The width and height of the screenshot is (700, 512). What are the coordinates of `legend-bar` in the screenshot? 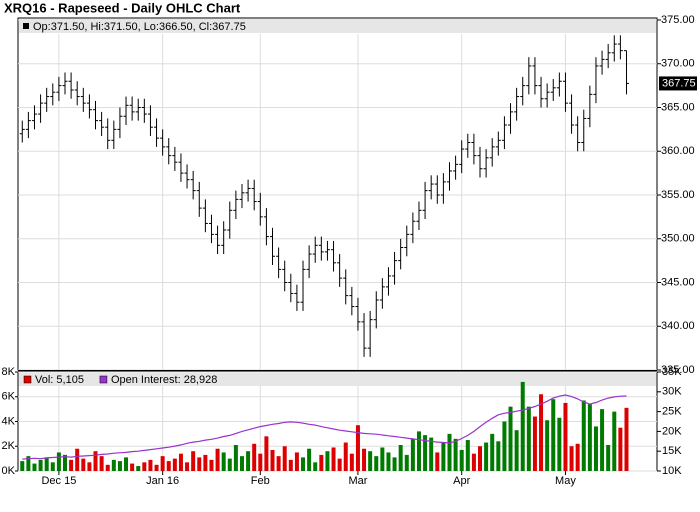 It's located at (337, 379).